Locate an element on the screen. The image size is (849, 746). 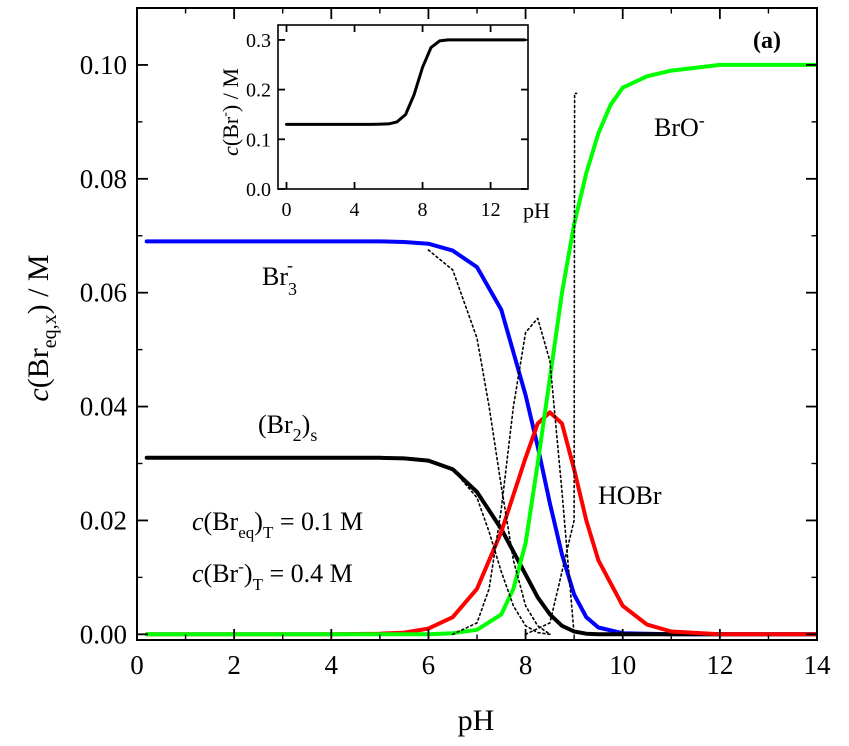
main-x-tick-label: 8 is located at coordinates (526, 665).